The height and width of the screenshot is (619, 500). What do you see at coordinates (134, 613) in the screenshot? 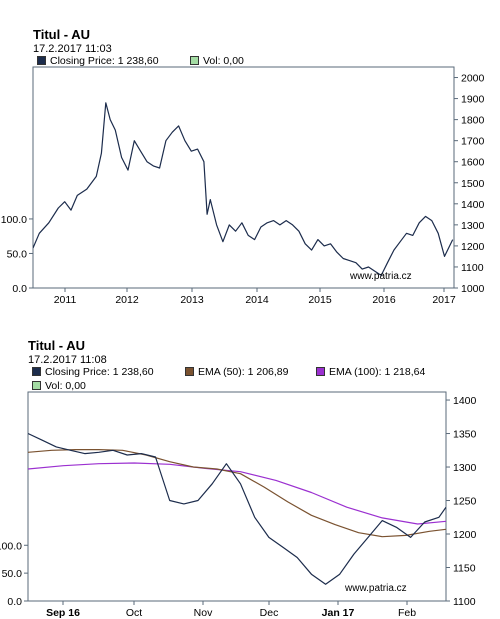
I see `x-tick-label: Oct` at bounding box center [134, 613].